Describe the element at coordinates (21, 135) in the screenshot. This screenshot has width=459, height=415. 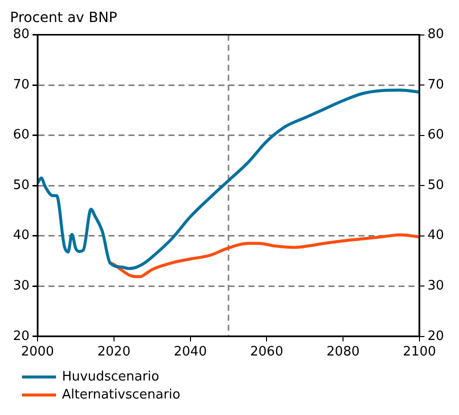
I see `y2-tick-label: 60` at that location.